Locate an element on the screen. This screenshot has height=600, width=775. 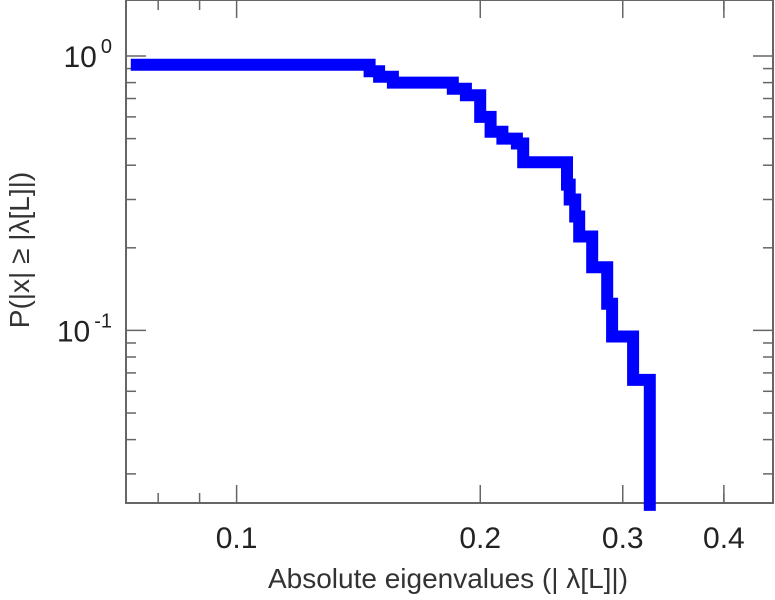
y-tick-label: 10 -1 is located at coordinates (84, 329).